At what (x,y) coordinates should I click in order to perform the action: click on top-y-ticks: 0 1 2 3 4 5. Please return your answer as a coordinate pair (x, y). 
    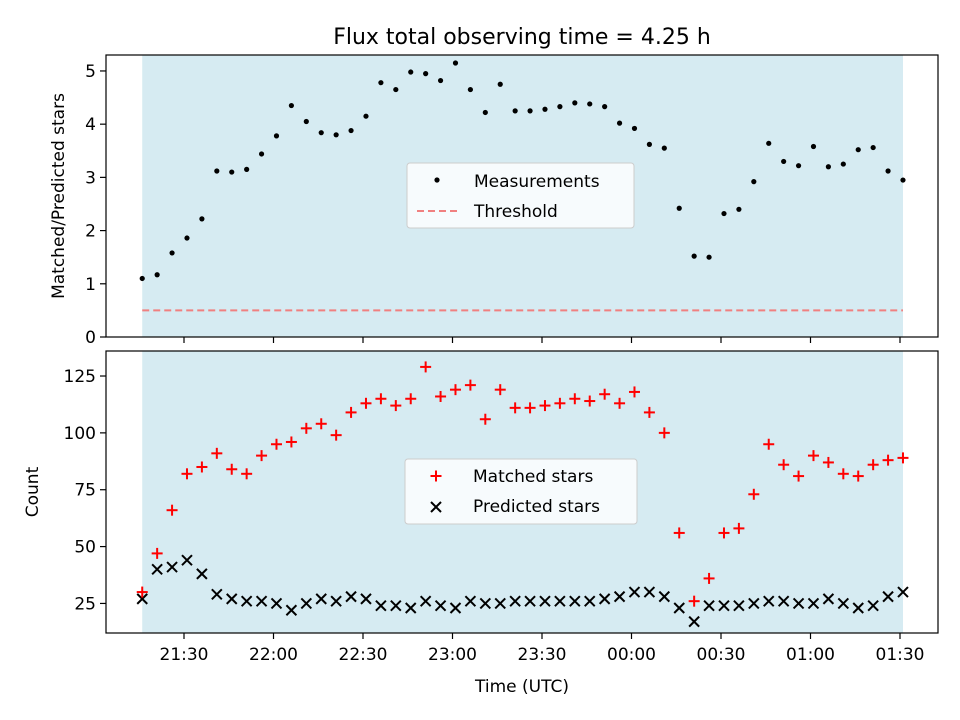
    Looking at the image, I should click on (95, 205).